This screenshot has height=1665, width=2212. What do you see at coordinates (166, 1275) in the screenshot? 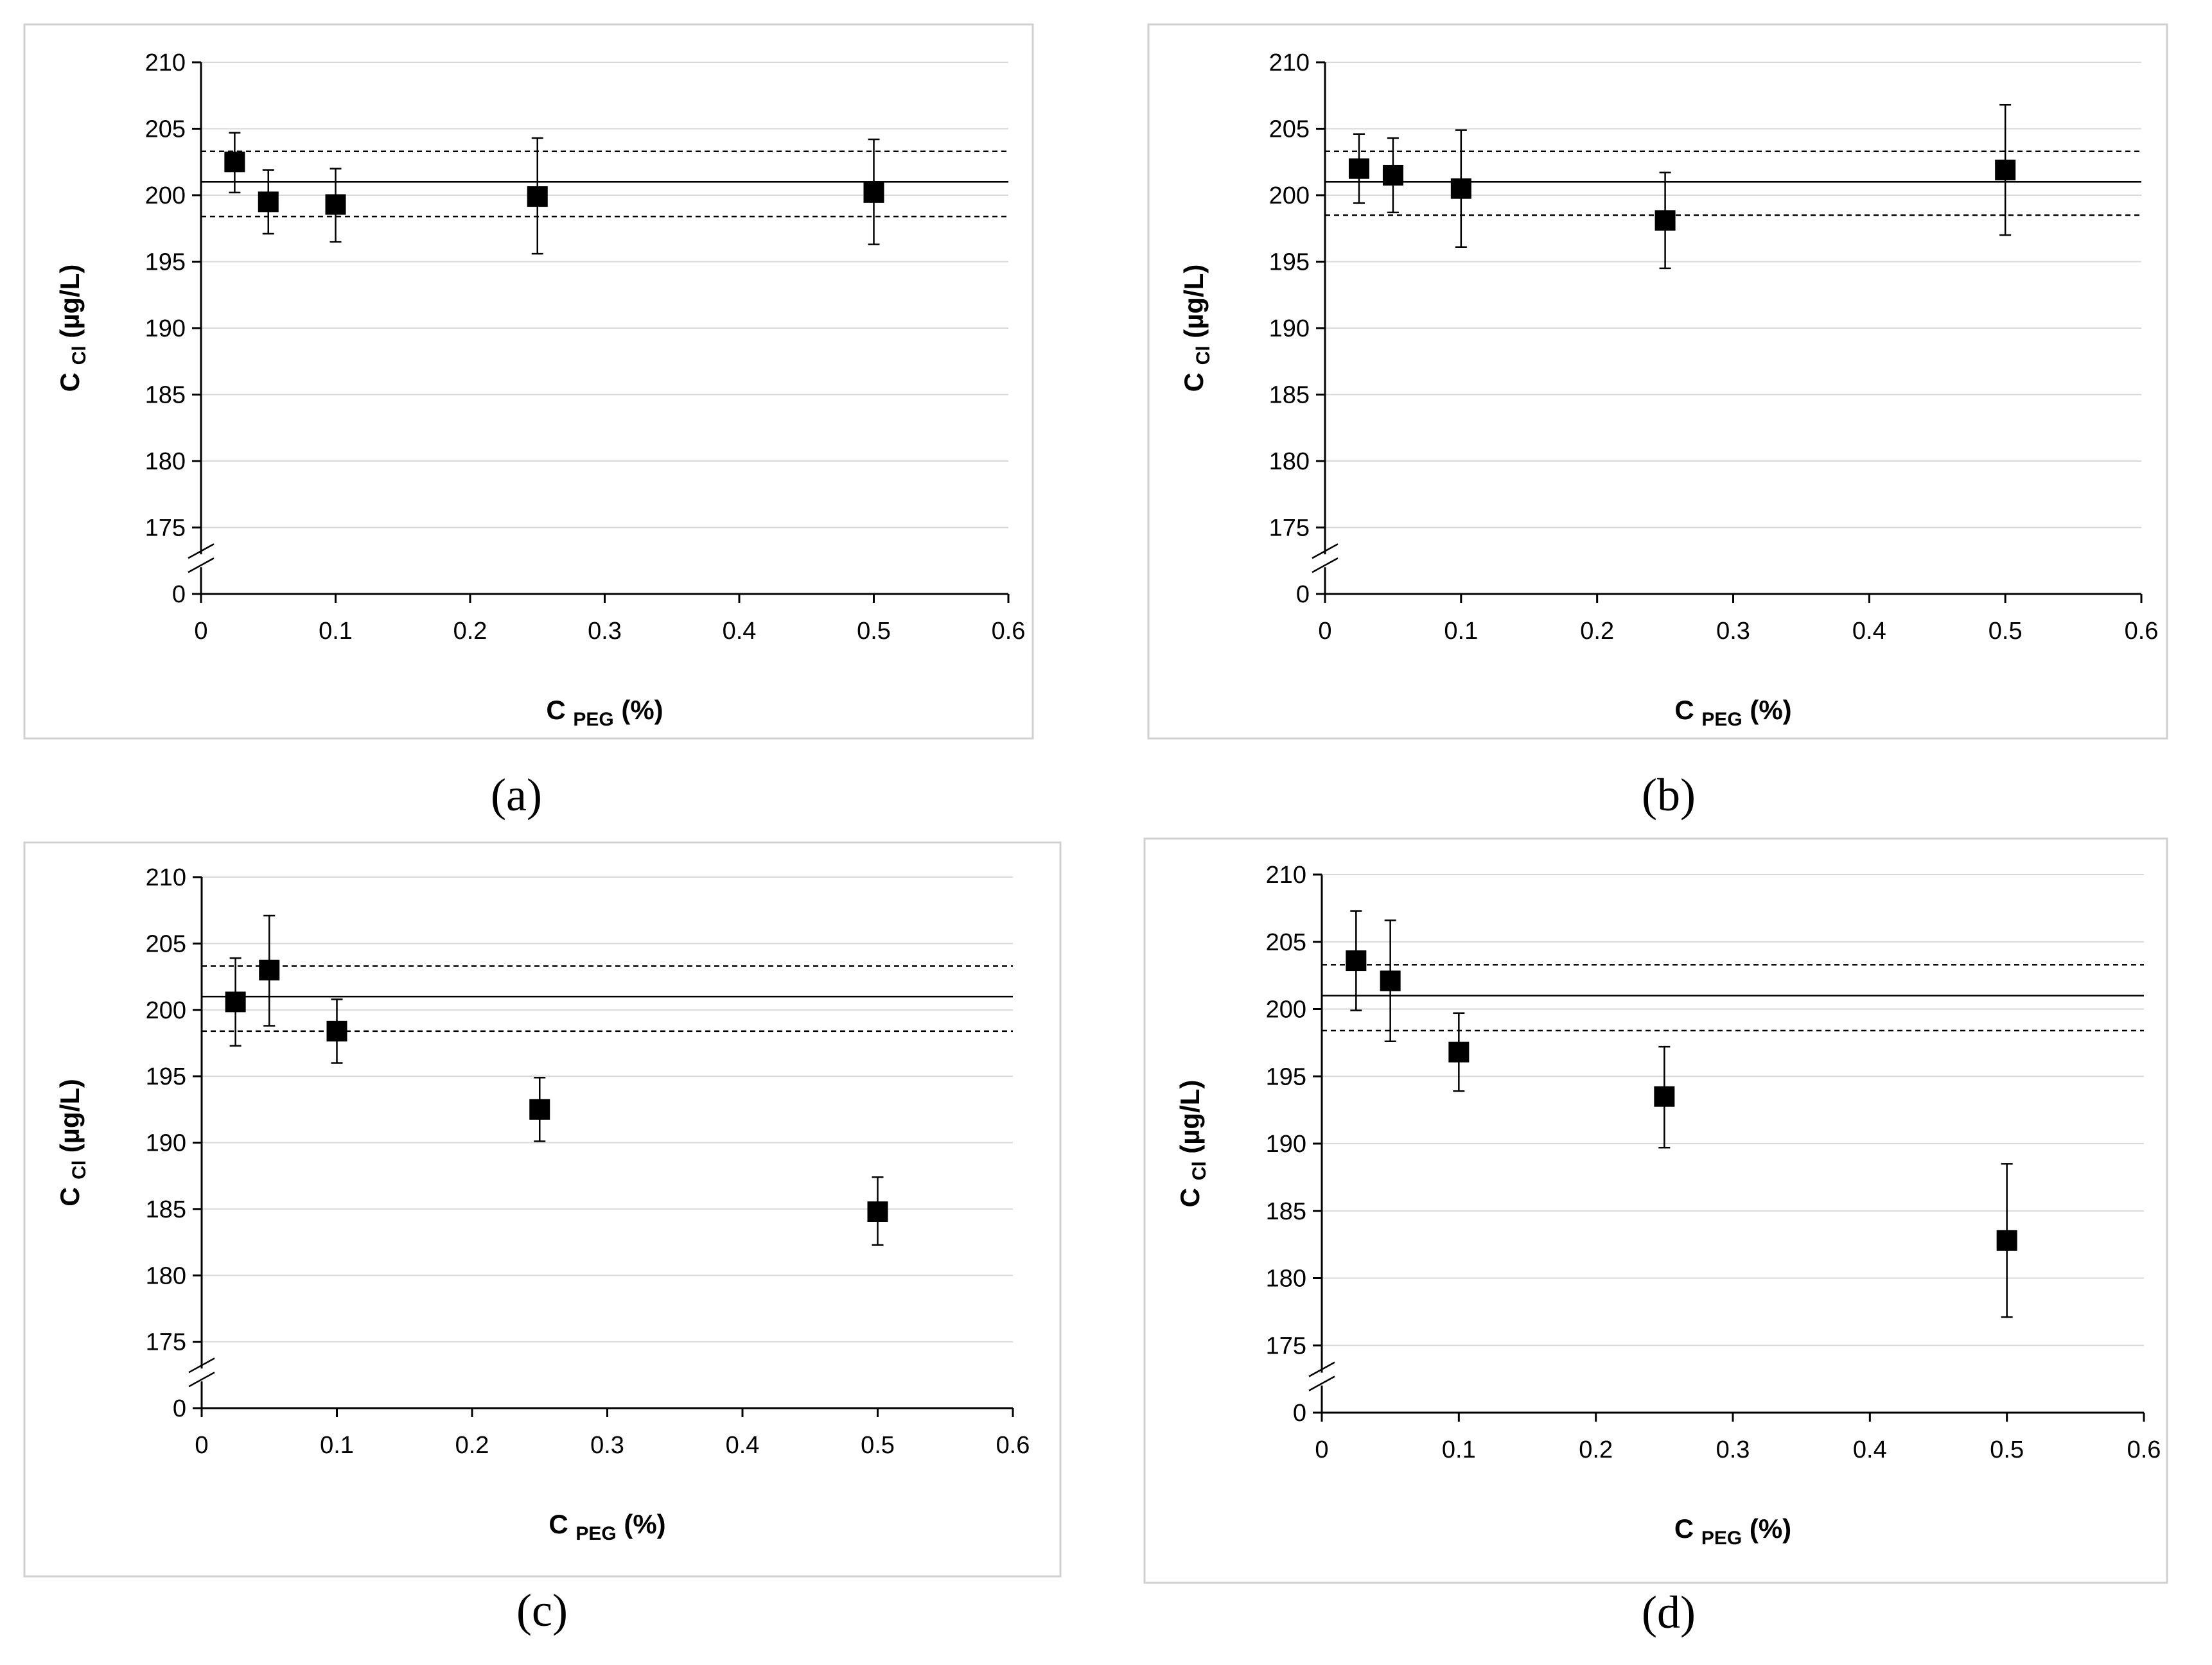
I see `panel-c-y-tick-label: 180` at bounding box center [166, 1275].